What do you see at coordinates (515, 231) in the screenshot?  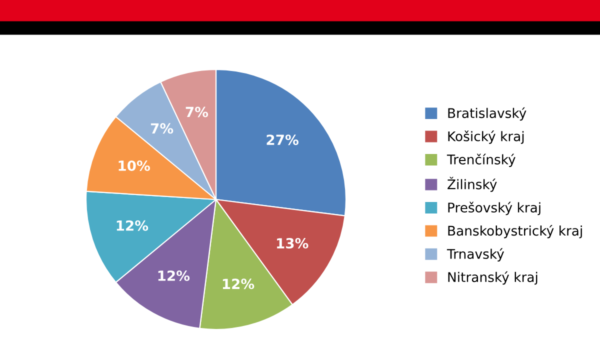 I see `legend-label: Banskobystrický kraj` at bounding box center [515, 231].